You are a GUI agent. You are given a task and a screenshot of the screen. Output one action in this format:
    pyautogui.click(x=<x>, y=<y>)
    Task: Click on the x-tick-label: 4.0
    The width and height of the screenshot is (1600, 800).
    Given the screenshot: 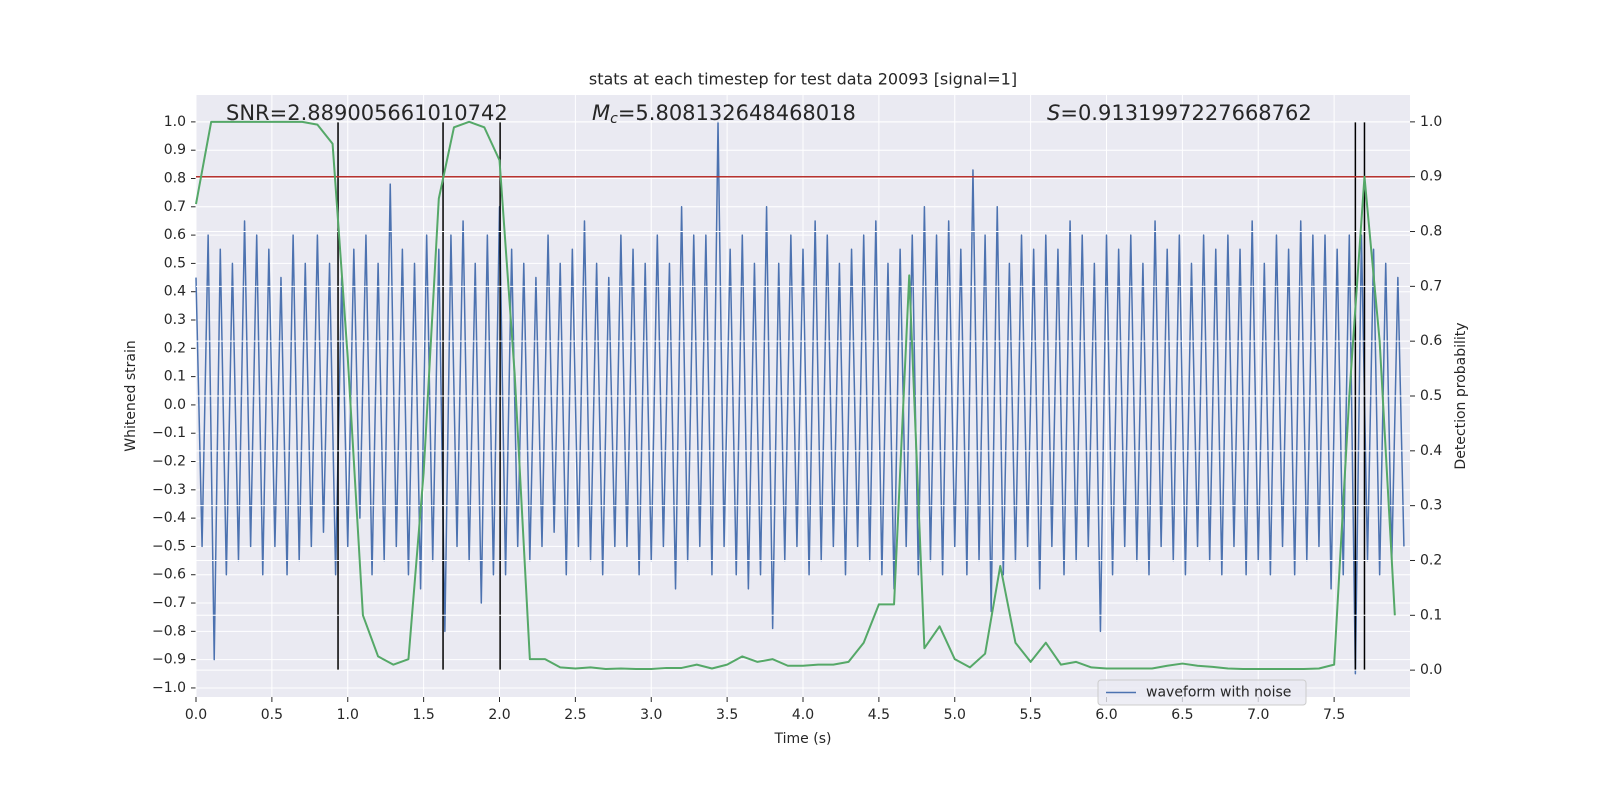 What is the action you would take?
    pyautogui.click(x=803, y=715)
    